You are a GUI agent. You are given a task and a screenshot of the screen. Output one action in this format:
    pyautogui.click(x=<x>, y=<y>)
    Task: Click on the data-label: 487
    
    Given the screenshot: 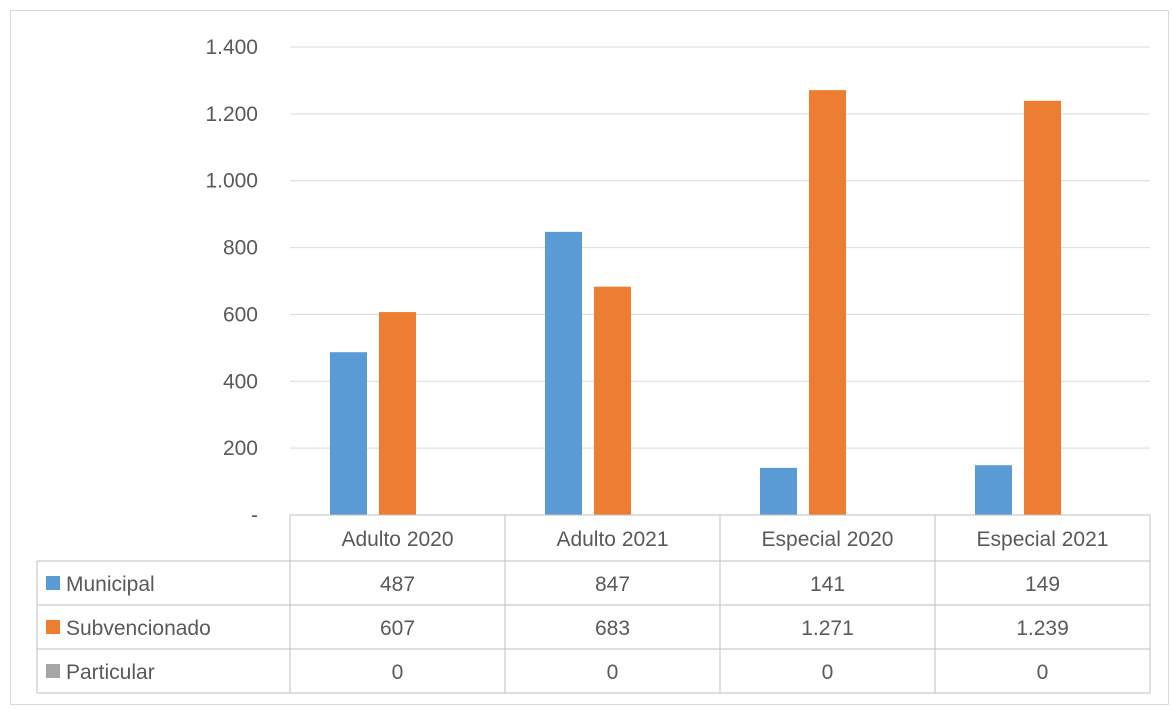 What is the action you would take?
    pyautogui.click(x=397, y=584)
    